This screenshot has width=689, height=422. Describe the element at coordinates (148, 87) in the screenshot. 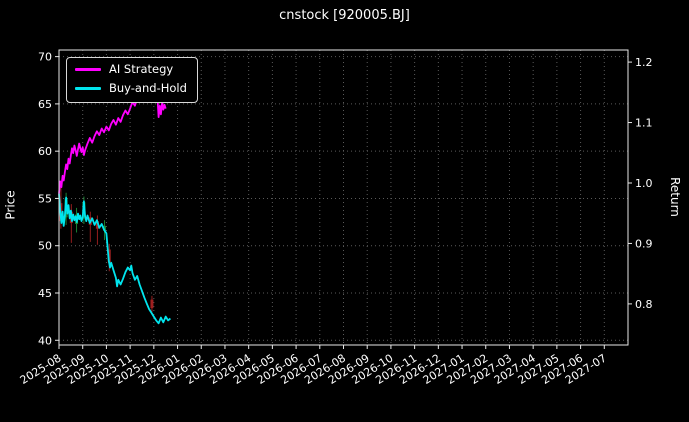

I see `legend-label-buy-and-hold: Buy-and-Hold` at that location.